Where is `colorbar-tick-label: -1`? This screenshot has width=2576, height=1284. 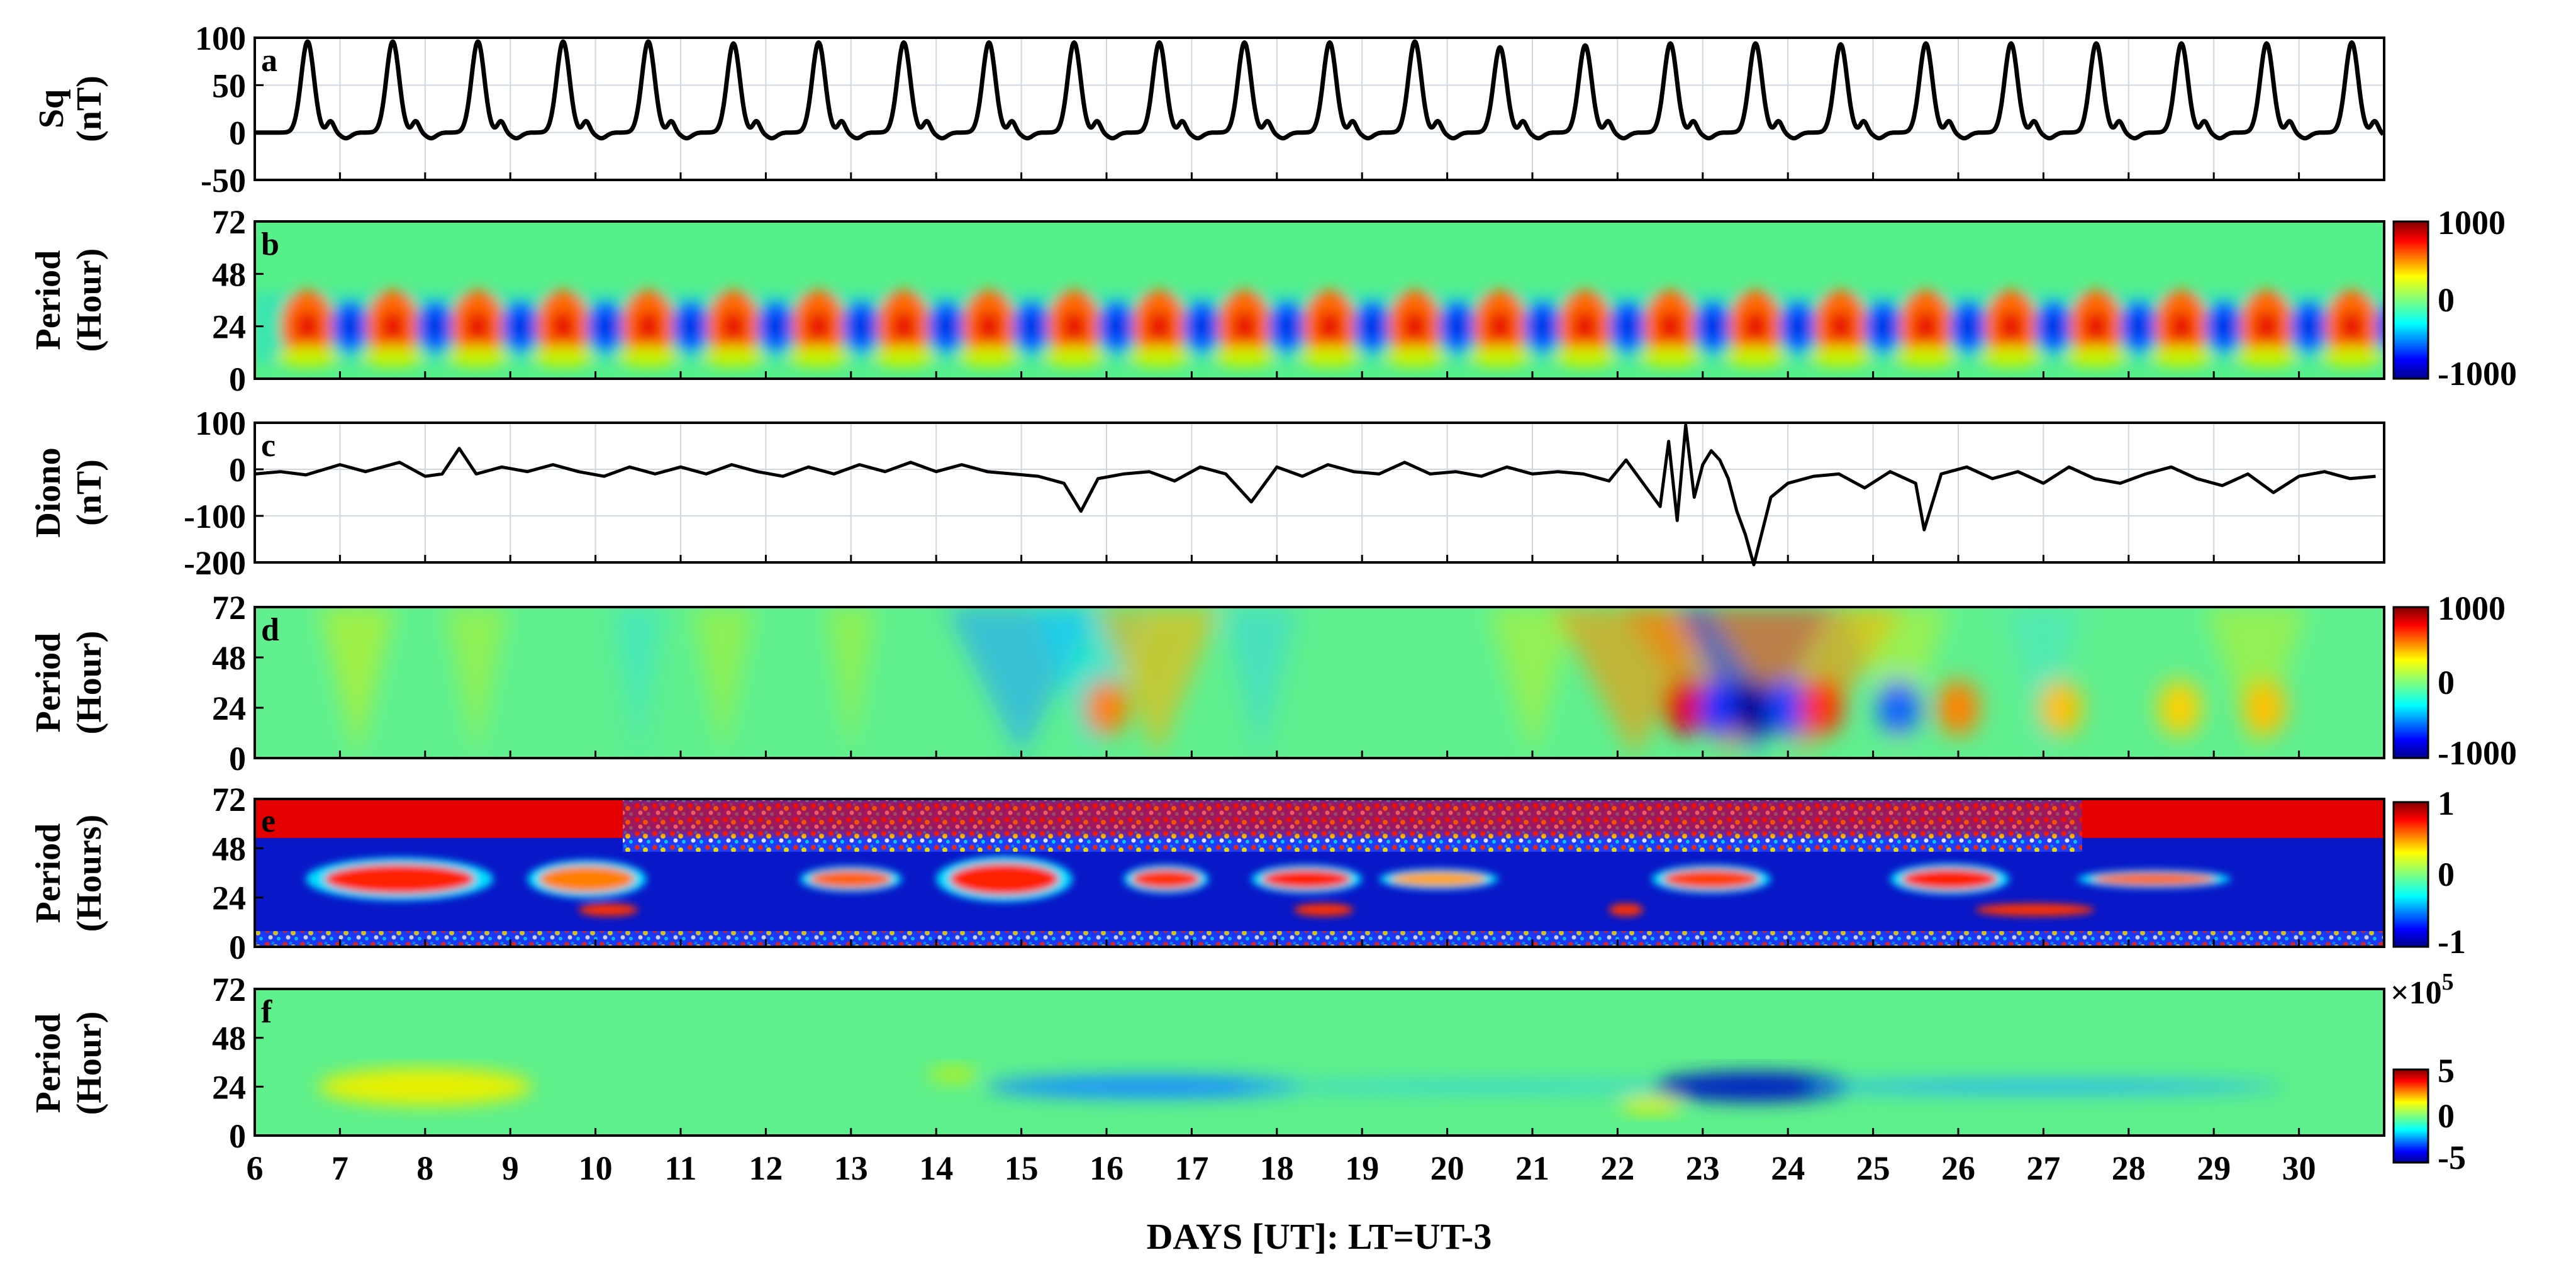 colorbar-tick-label: -1 is located at coordinates (2452, 942).